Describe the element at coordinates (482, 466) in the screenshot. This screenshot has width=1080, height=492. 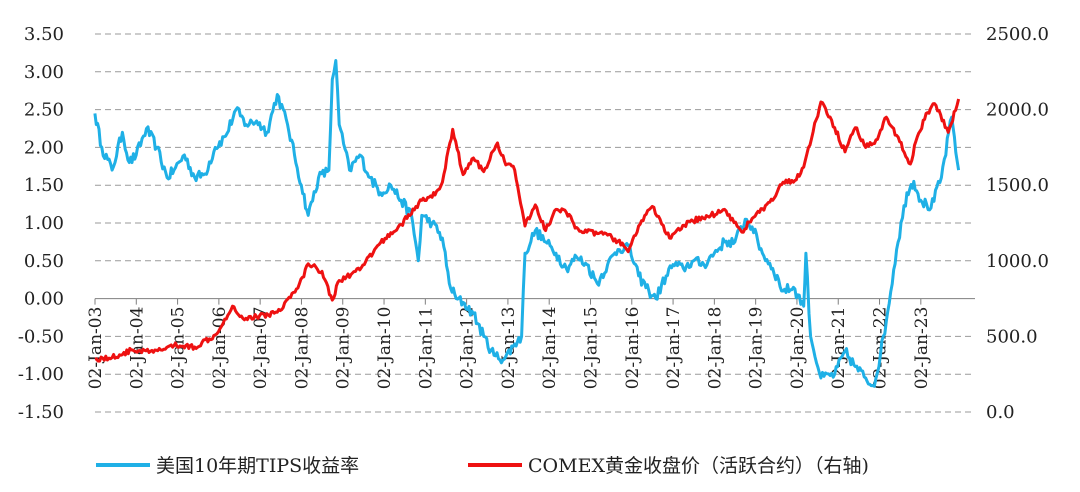
I see `legend: 美国10年期TIPS收益率 COMEX黄金收盘价（活跃合约）（右轴)` at that location.